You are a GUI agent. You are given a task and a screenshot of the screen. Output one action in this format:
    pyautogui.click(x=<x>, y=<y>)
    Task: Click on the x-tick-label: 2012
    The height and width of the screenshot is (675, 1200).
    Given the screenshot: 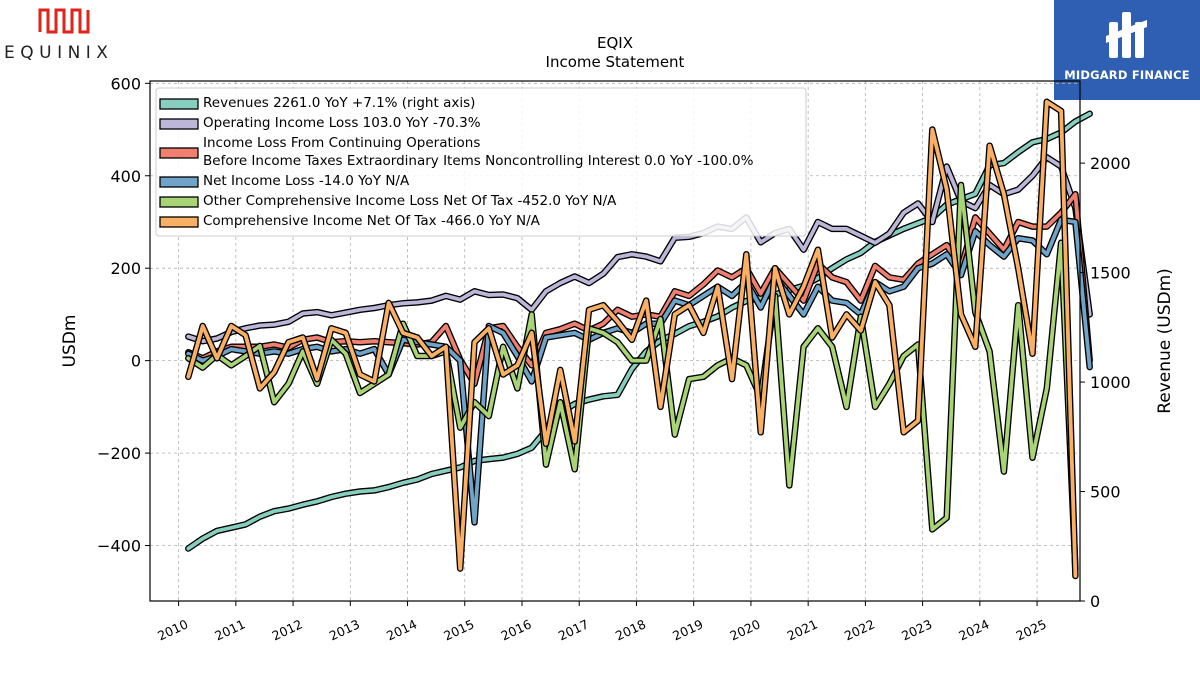 What is the action you would take?
    pyautogui.click(x=287, y=629)
    